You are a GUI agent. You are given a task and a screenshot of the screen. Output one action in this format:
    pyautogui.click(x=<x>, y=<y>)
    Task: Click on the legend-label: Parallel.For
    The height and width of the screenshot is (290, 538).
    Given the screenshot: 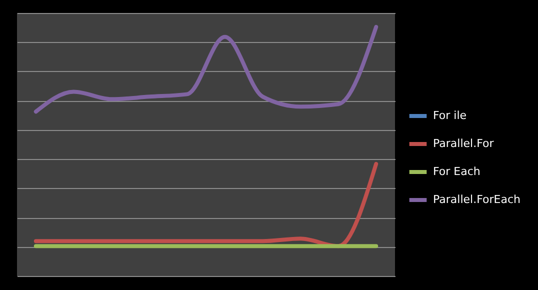 What is the action you would take?
    pyautogui.click(x=463, y=143)
    